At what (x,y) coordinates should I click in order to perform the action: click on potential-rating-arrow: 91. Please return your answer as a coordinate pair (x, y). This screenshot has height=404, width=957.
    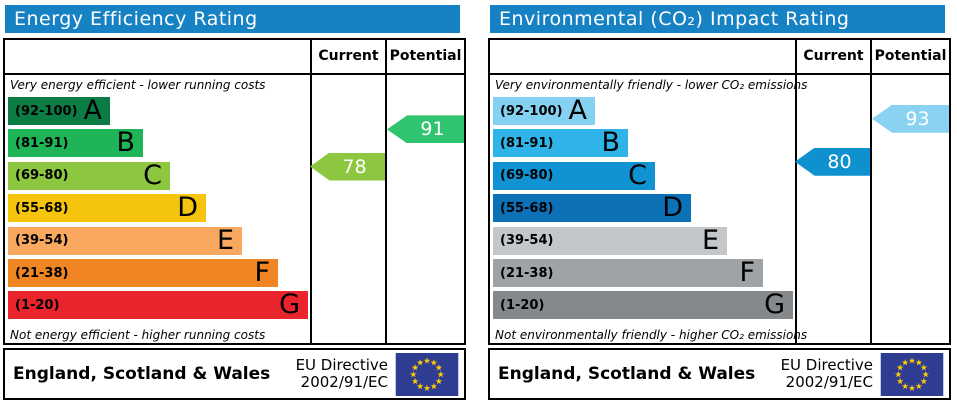
    Looking at the image, I should click on (425, 129).